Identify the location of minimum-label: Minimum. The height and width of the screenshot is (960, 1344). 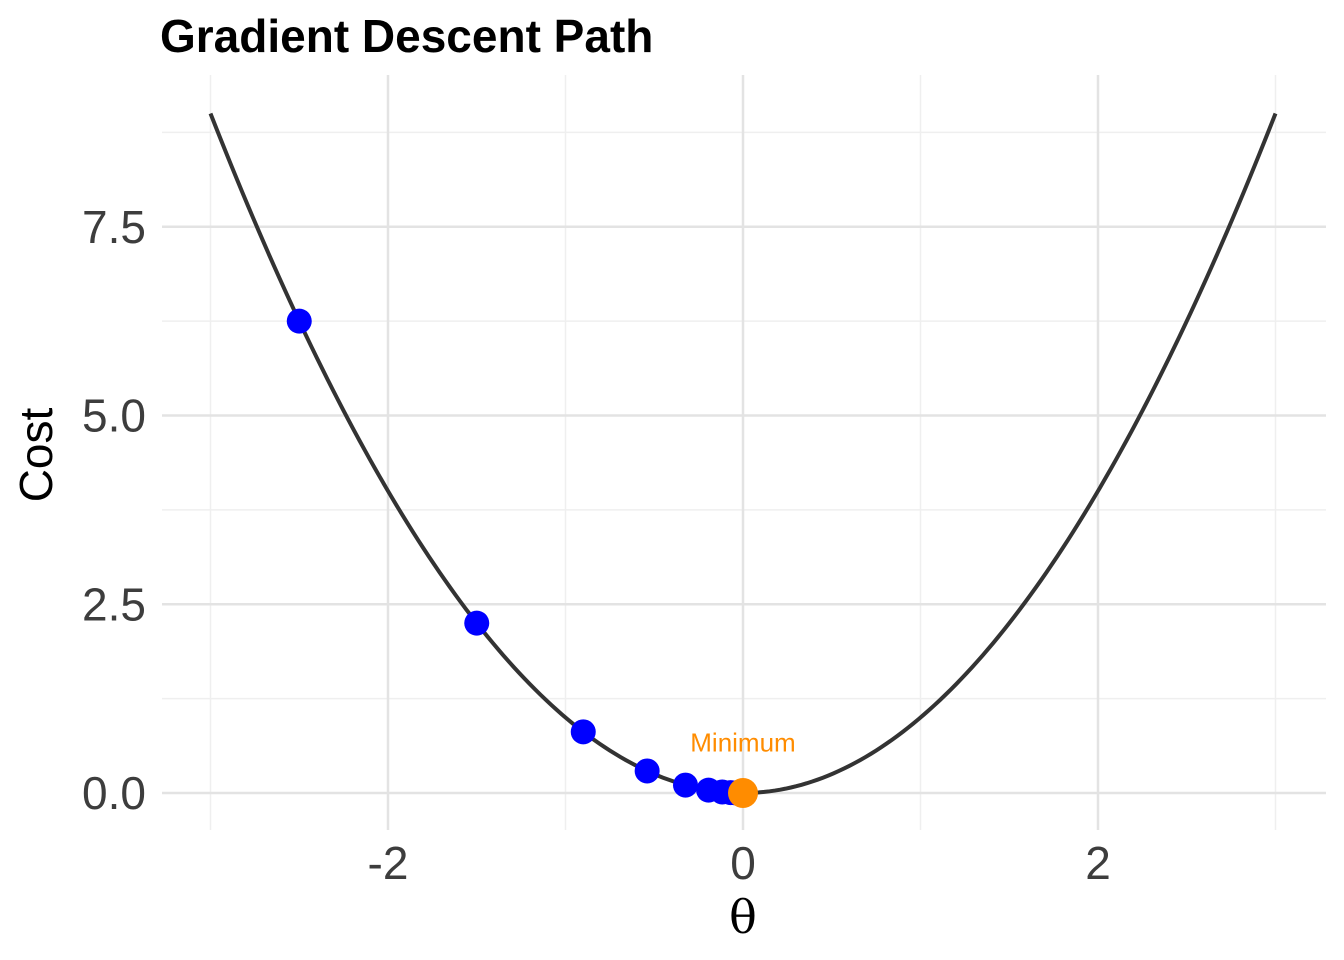
(742, 743).